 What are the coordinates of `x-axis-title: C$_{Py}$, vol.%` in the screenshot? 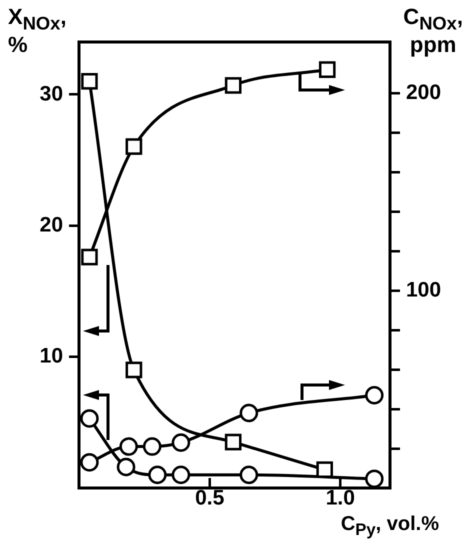 It's located at (389, 526).